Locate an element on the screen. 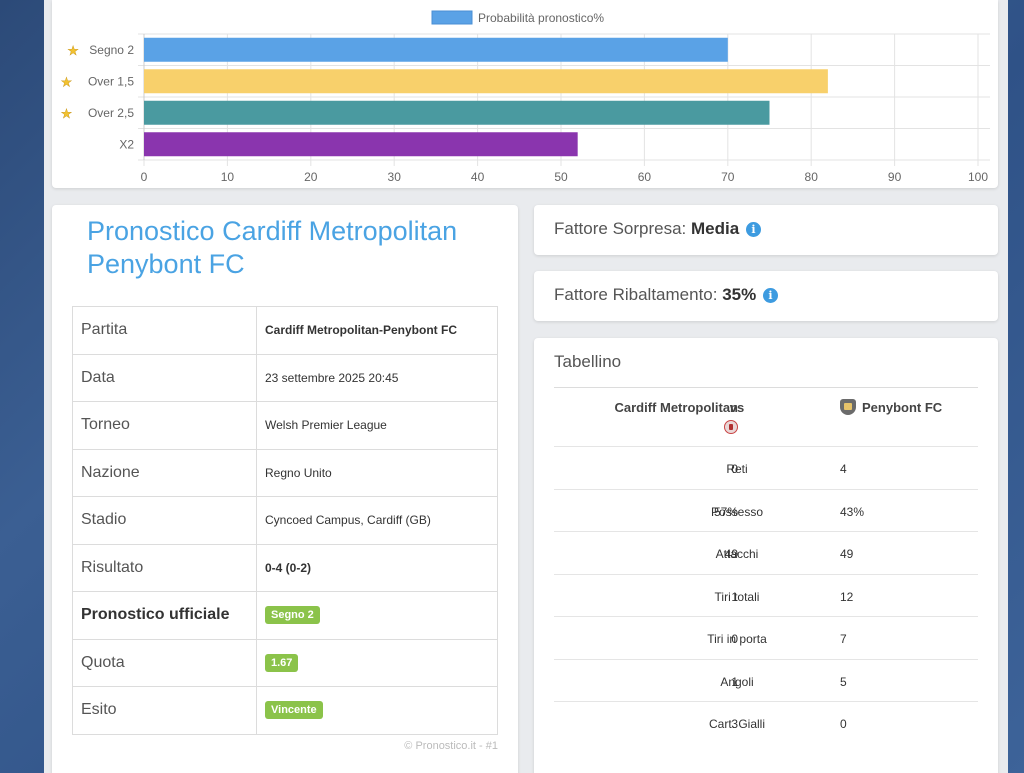 This screenshot has width=1024, height=773. info-key: Torneo is located at coordinates (164, 425).